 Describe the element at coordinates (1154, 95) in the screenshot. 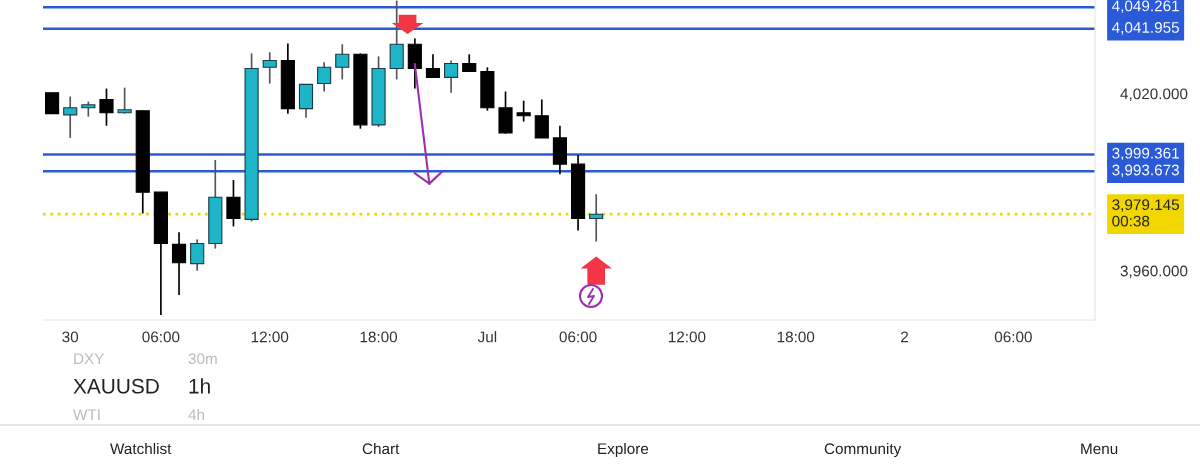

I see `y-tick-label: 4,020.000` at that location.